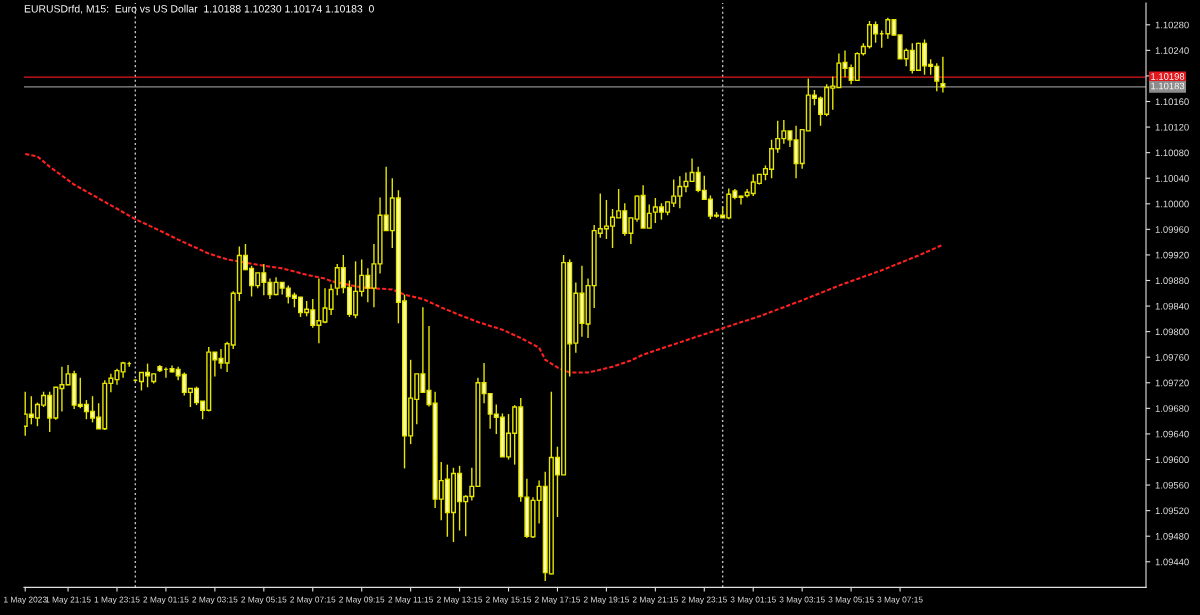 Image resolution: width=1200 pixels, height=615 pixels. Describe the element at coordinates (1172, 332) in the screenshot. I see `y-tick-label: 1.09800` at that location.